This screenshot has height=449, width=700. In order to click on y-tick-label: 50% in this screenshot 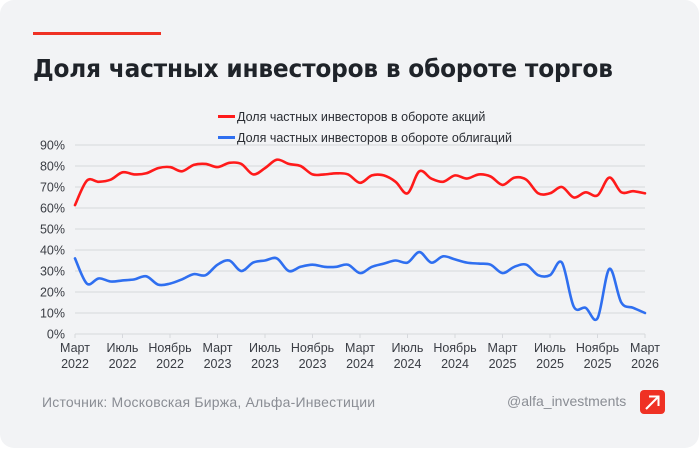, I will do `click(52, 230)`.